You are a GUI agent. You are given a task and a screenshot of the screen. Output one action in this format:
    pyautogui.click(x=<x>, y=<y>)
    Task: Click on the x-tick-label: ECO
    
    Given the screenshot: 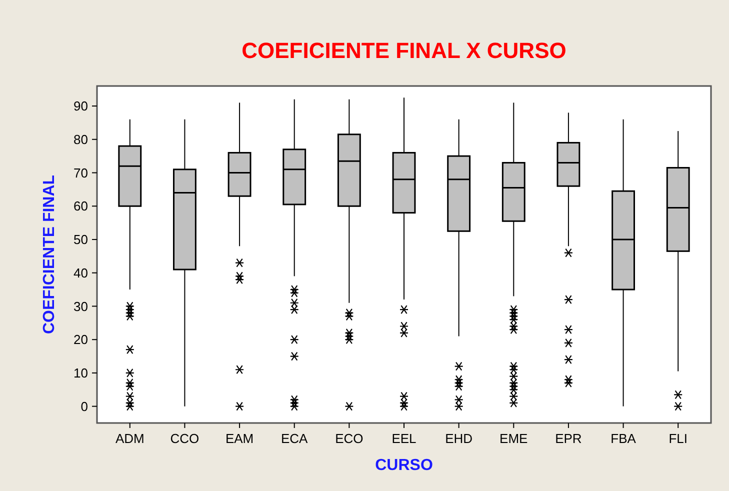 What is the action you would take?
    pyautogui.click(x=349, y=438)
    